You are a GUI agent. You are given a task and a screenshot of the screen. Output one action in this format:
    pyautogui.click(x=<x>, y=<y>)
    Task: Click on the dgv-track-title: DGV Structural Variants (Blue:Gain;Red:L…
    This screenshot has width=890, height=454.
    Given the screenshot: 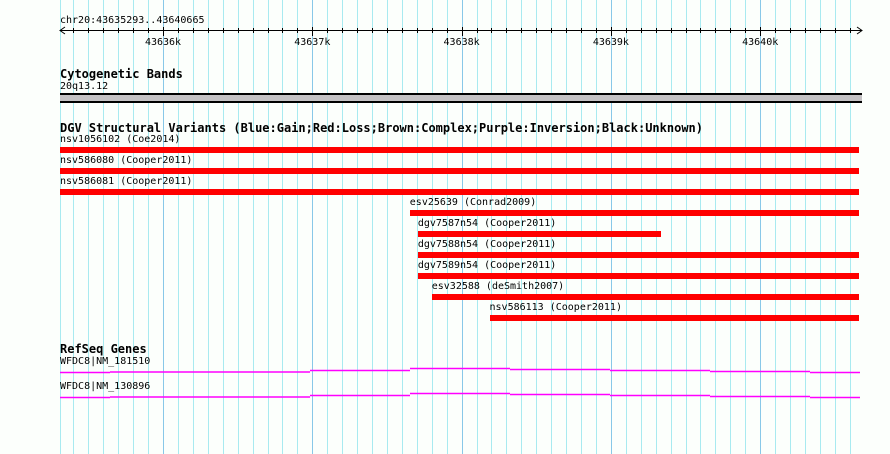 What is the action you would take?
    pyautogui.click(x=381, y=128)
    